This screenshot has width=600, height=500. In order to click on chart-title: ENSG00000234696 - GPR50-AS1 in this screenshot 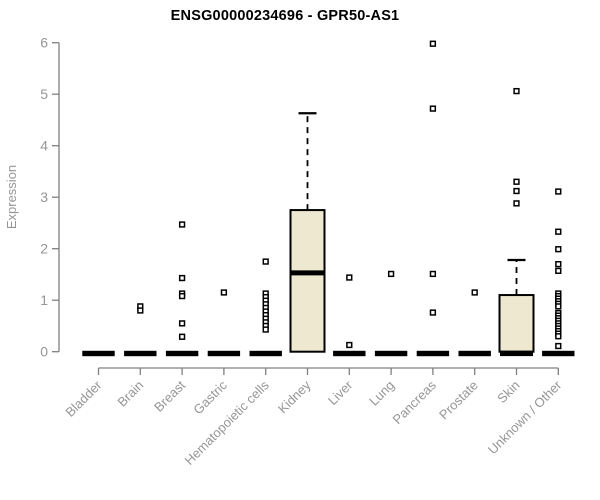, I will do `click(285, 16)`.